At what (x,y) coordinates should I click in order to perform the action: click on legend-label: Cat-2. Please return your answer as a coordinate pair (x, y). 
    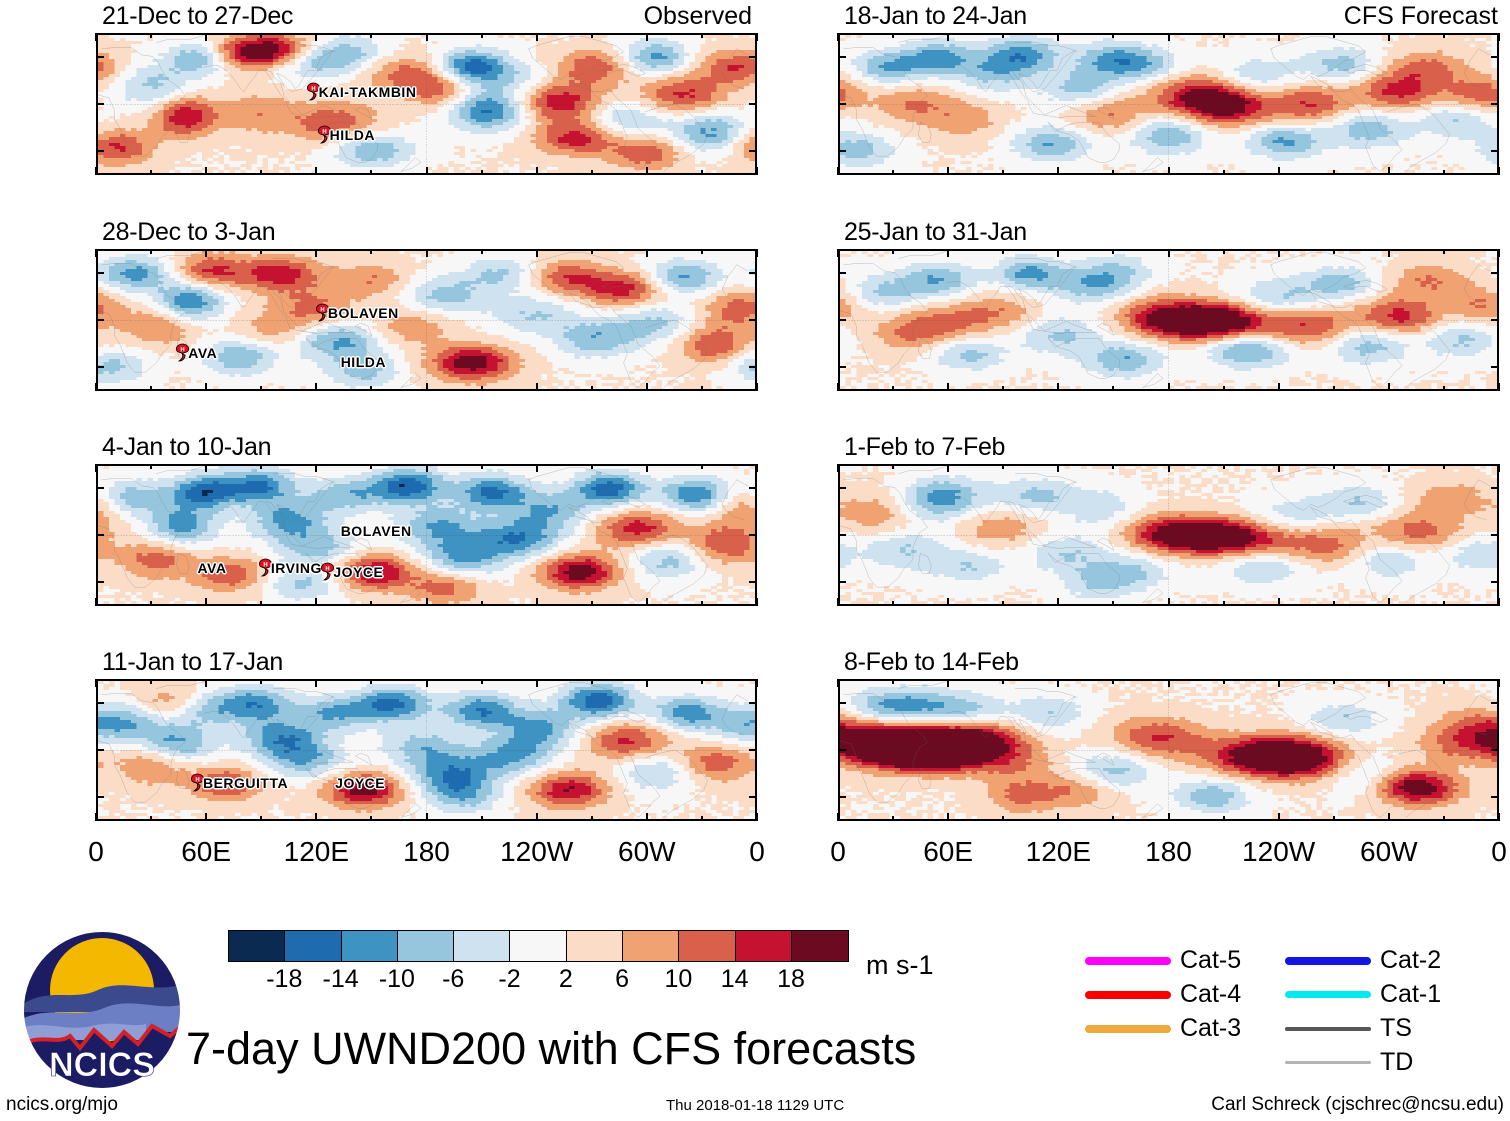
    Looking at the image, I should click on (1410, 960).